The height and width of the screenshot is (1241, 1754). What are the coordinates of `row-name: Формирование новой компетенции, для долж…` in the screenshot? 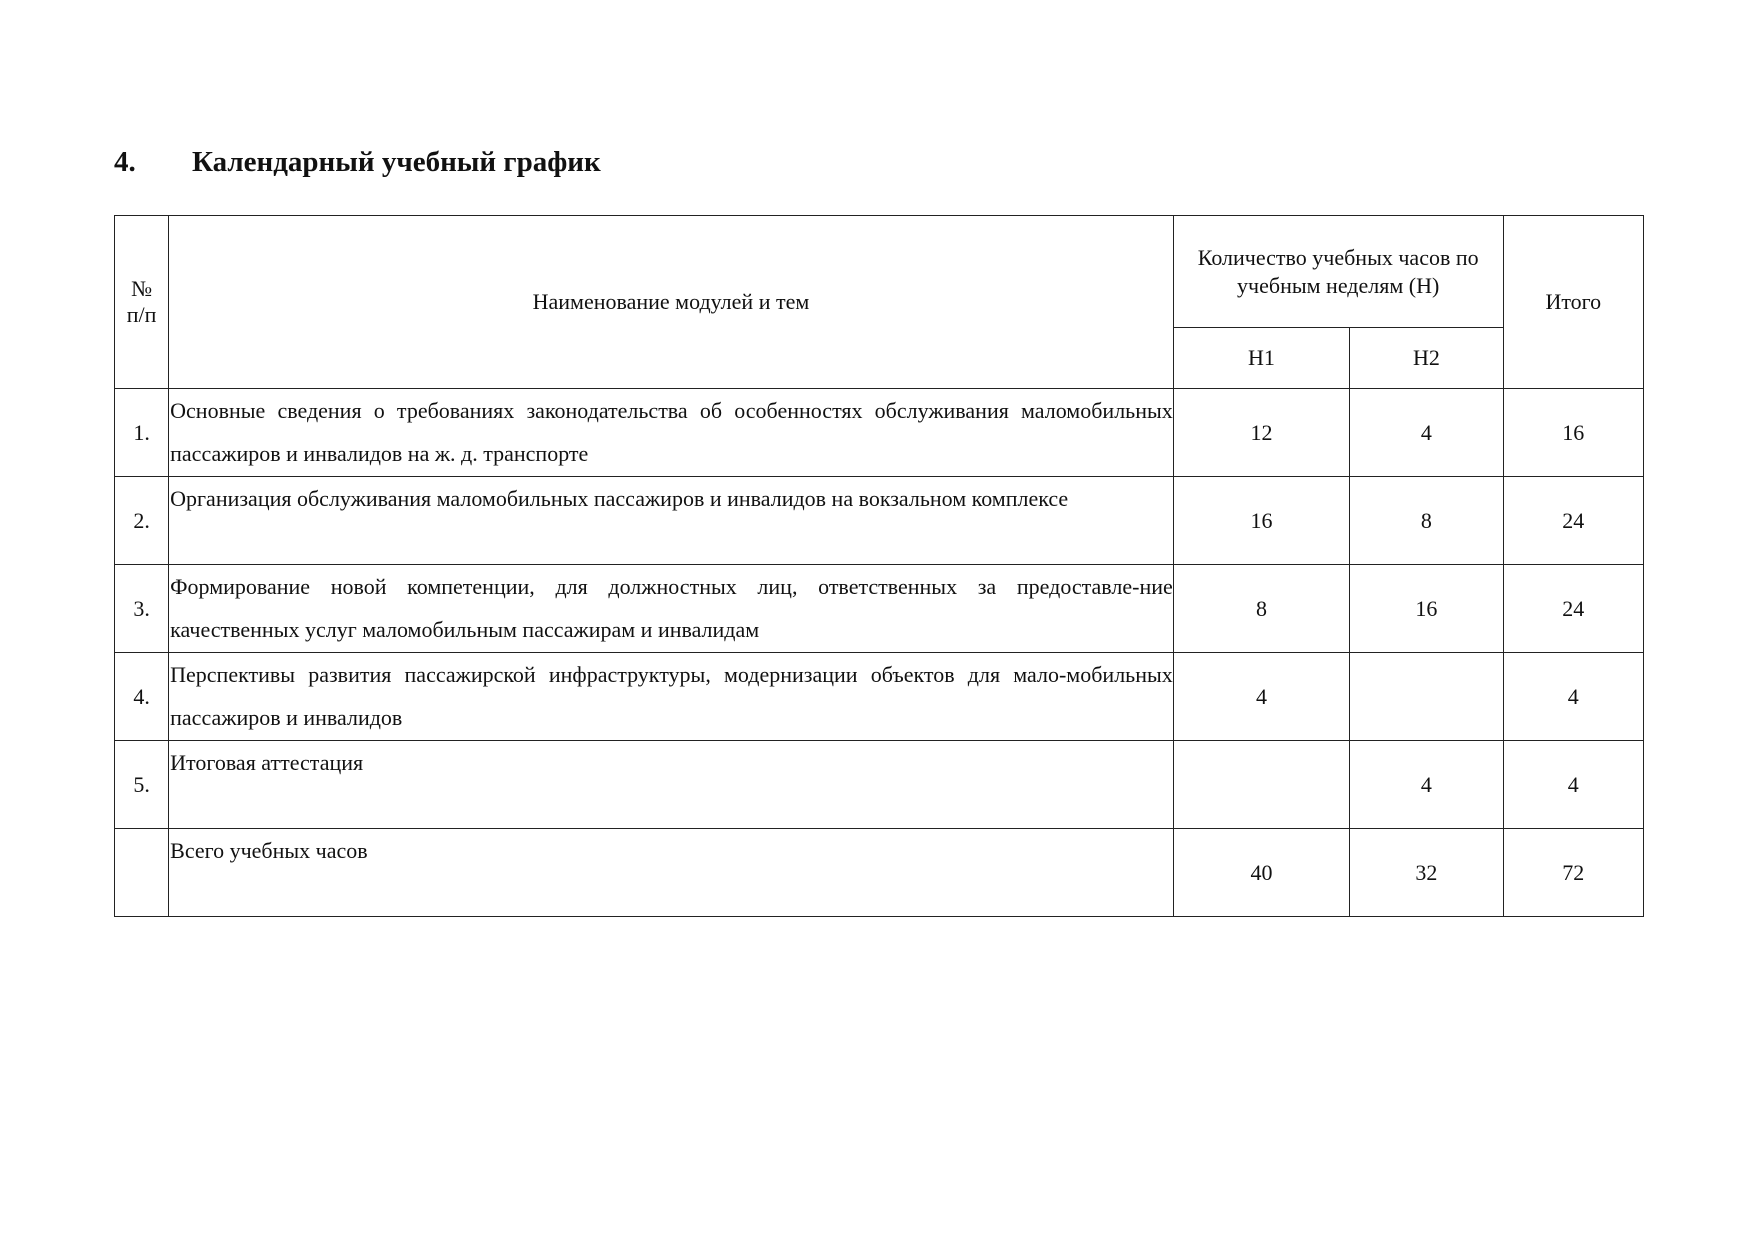 It's located at (671, 608).